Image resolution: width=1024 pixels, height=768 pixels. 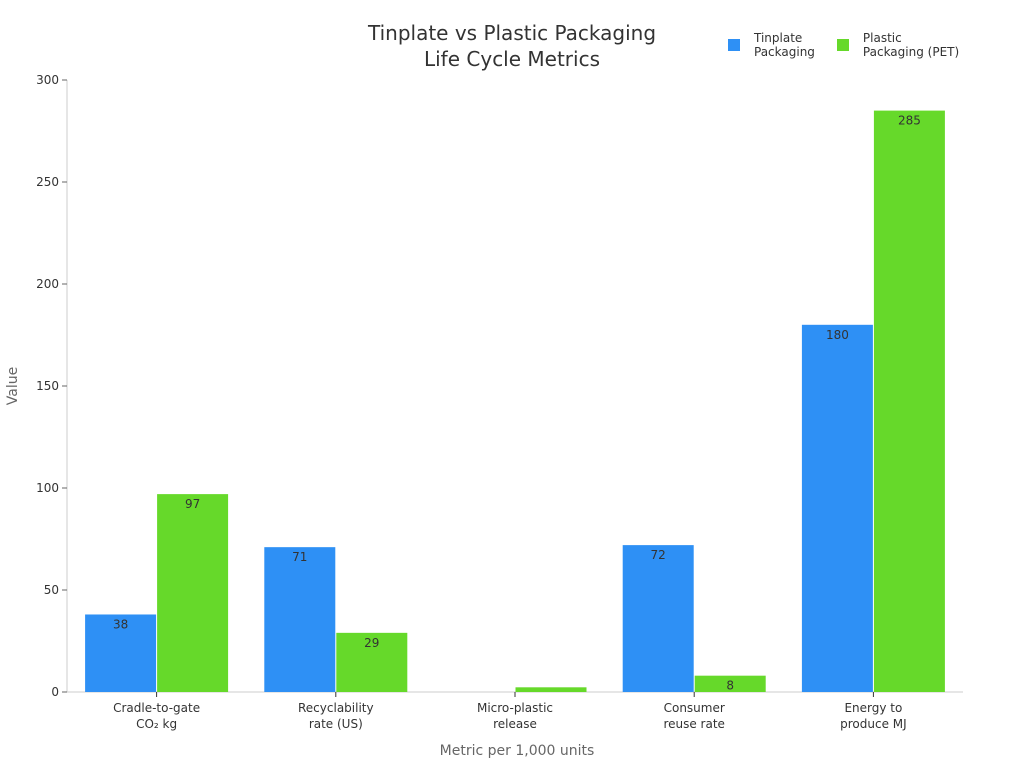 I want to click on x-tick-label: Cradle-to-gate, so click(x=156, y=708).